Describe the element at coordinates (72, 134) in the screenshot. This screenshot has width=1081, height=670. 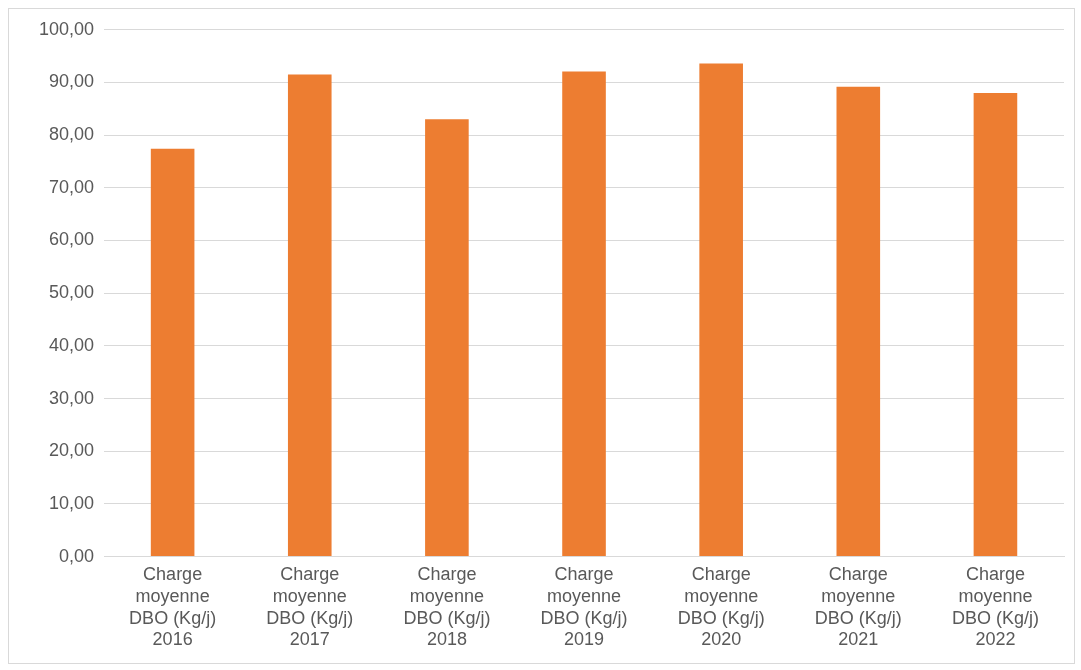
I see `y-tick-label: 80,00` at that location.